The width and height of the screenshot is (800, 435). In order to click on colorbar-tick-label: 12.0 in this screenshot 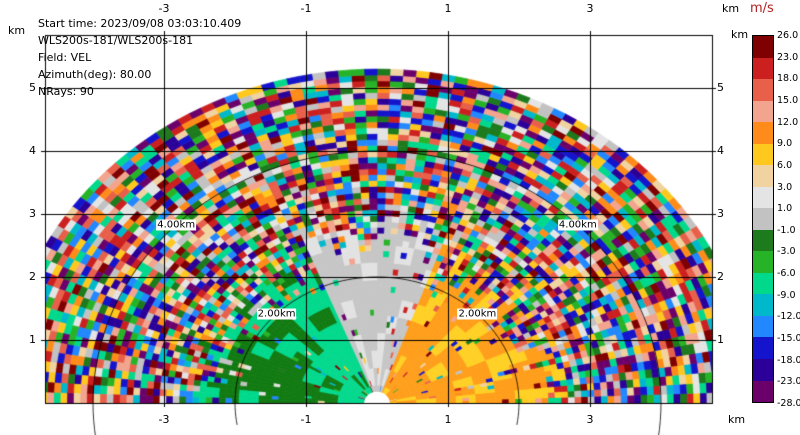, I will do `click(788, 122)`.